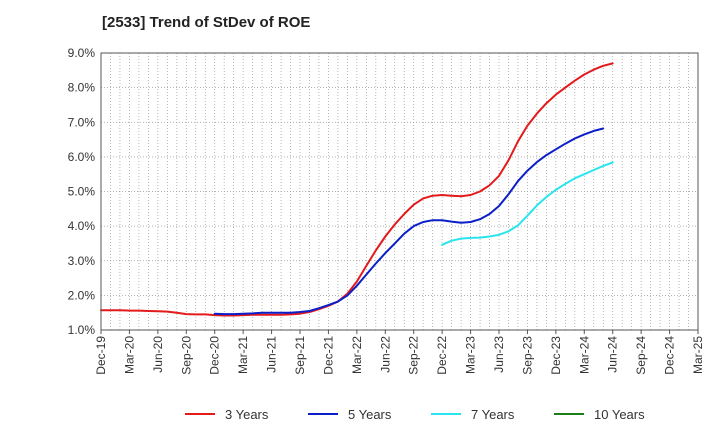 Image resolution: width=720 pixels, height=440 pixels. I want to click on y-axis: 1.0% 2.0% 3.0% 4.0% 5.0% 6.0% 7.0% 8.0% 9.0%, so click(82, 191).